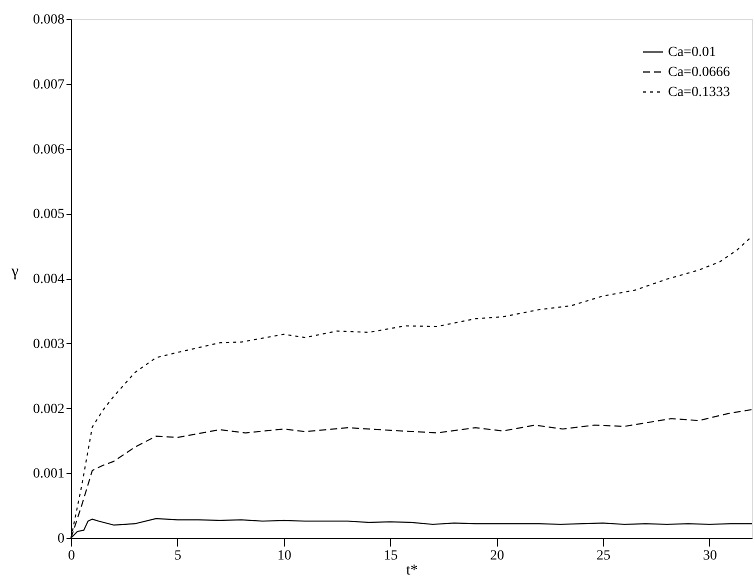 This screenshot has height=581, width=755. I want to click on y-tick-label: 0, so click(61, 539).